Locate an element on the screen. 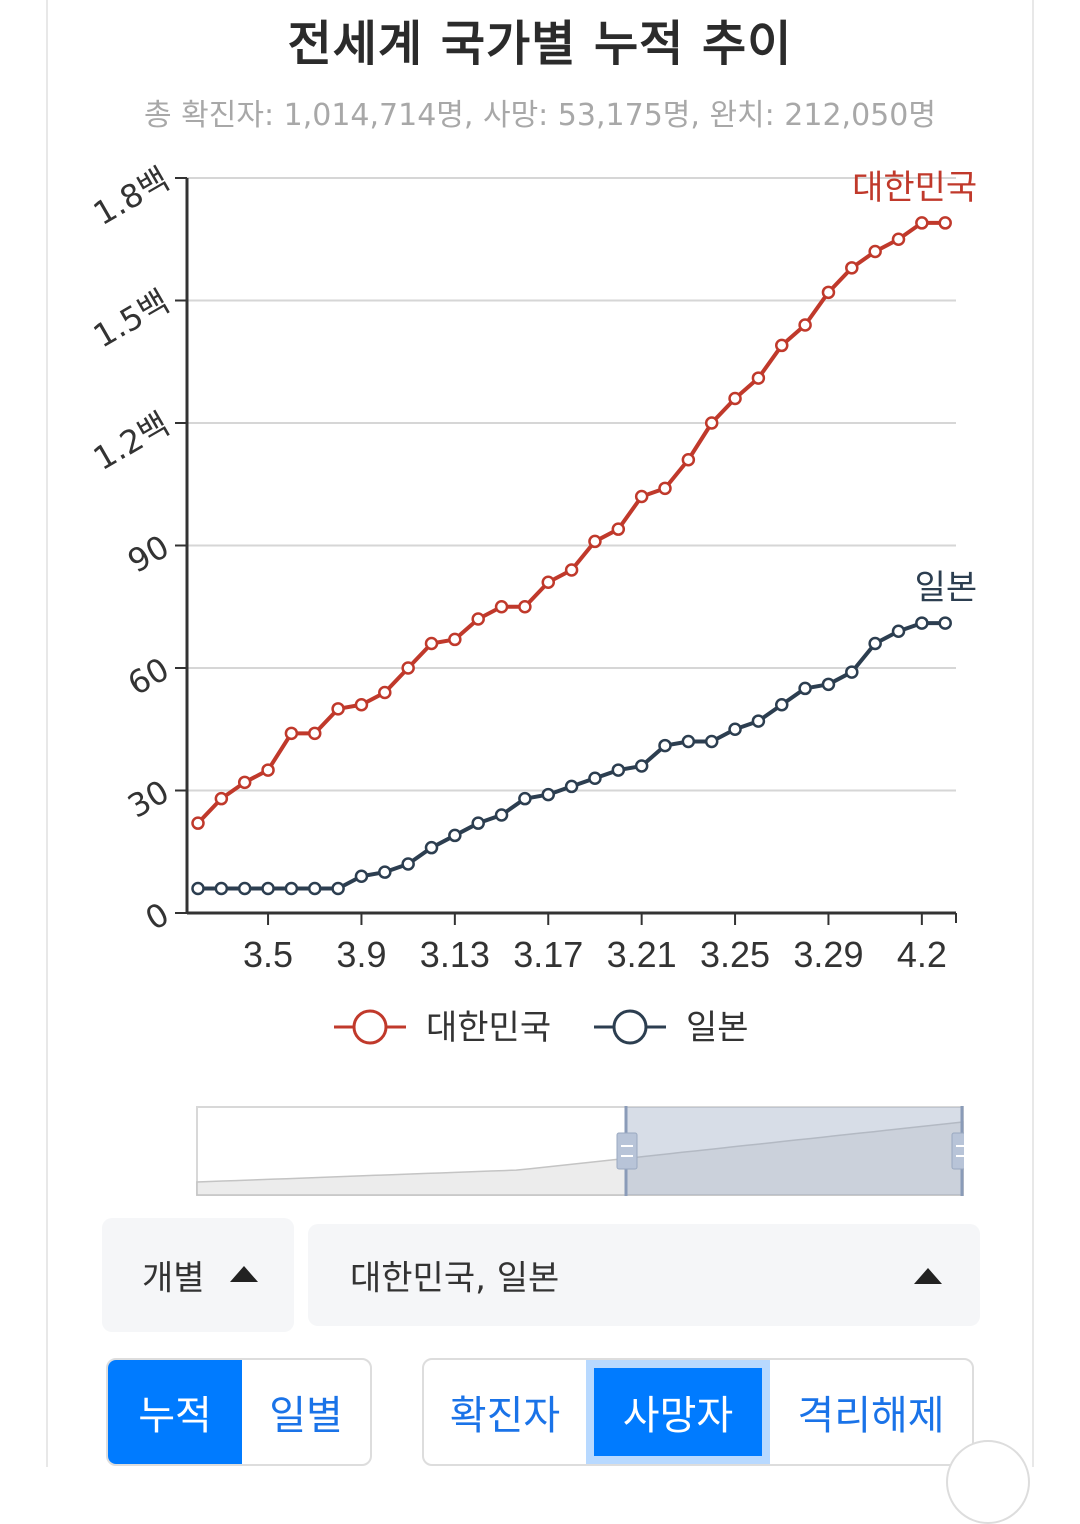  y-tick-label: 1.2백 is located at coordinates (131, 441).